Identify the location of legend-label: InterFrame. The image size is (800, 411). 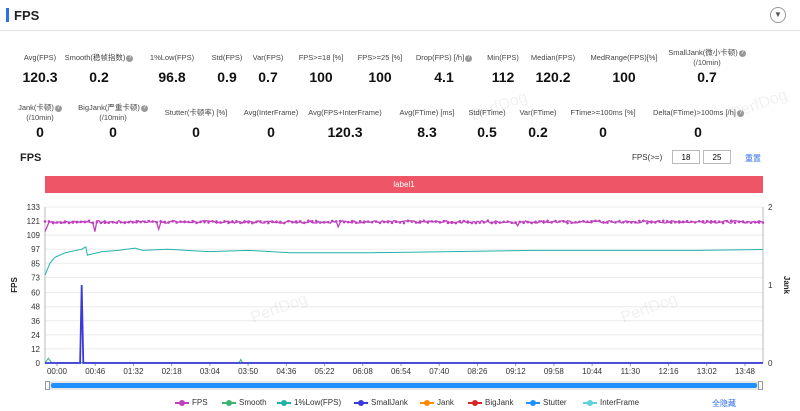
(620, 402).